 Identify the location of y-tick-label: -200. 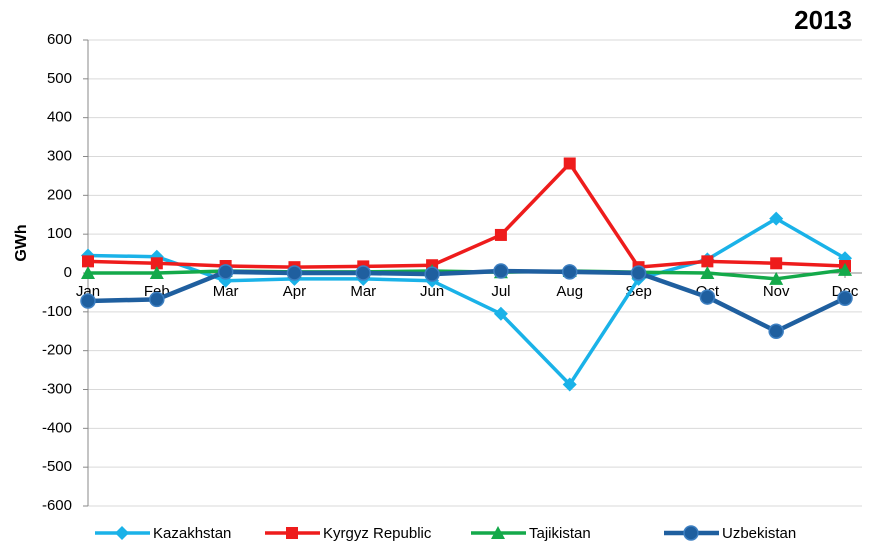
(57, 350).